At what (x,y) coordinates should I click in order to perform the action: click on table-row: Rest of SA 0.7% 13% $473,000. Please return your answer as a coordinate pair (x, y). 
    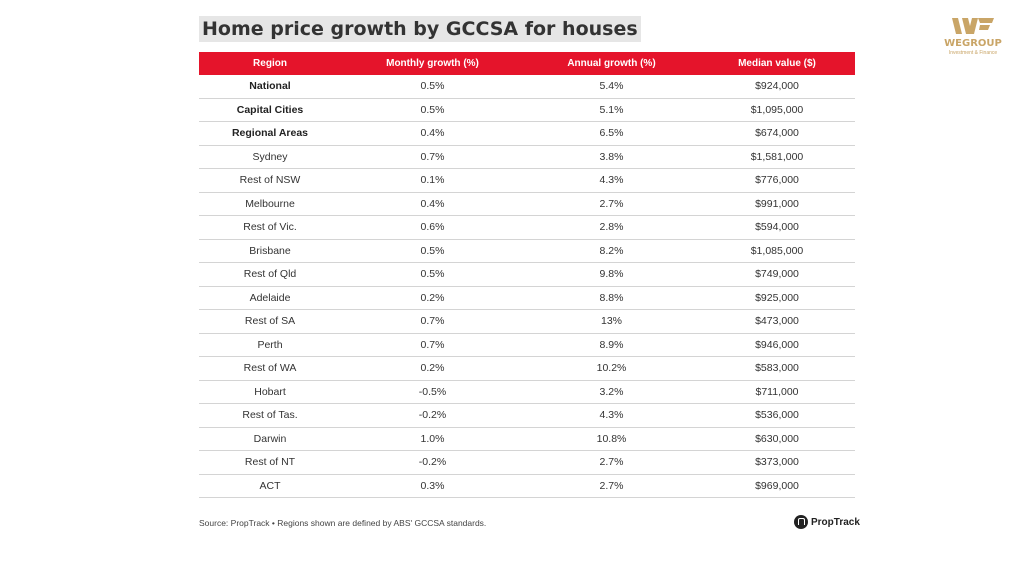
    Looking at the image, I should click on (527, 321).